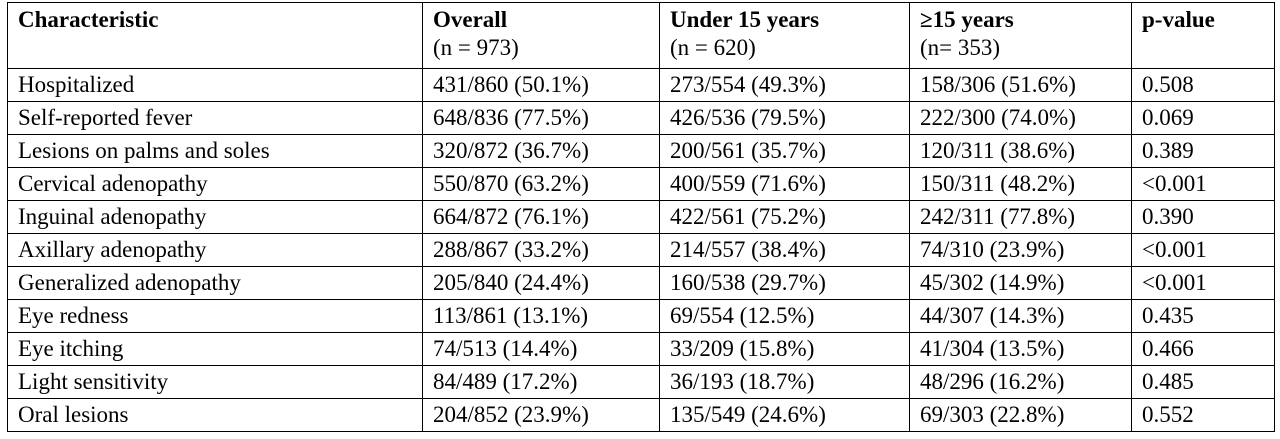  Describe the element at coordinates (1203, 382) in the screenshot. I see `cell-p-value: 0.485` at that location.